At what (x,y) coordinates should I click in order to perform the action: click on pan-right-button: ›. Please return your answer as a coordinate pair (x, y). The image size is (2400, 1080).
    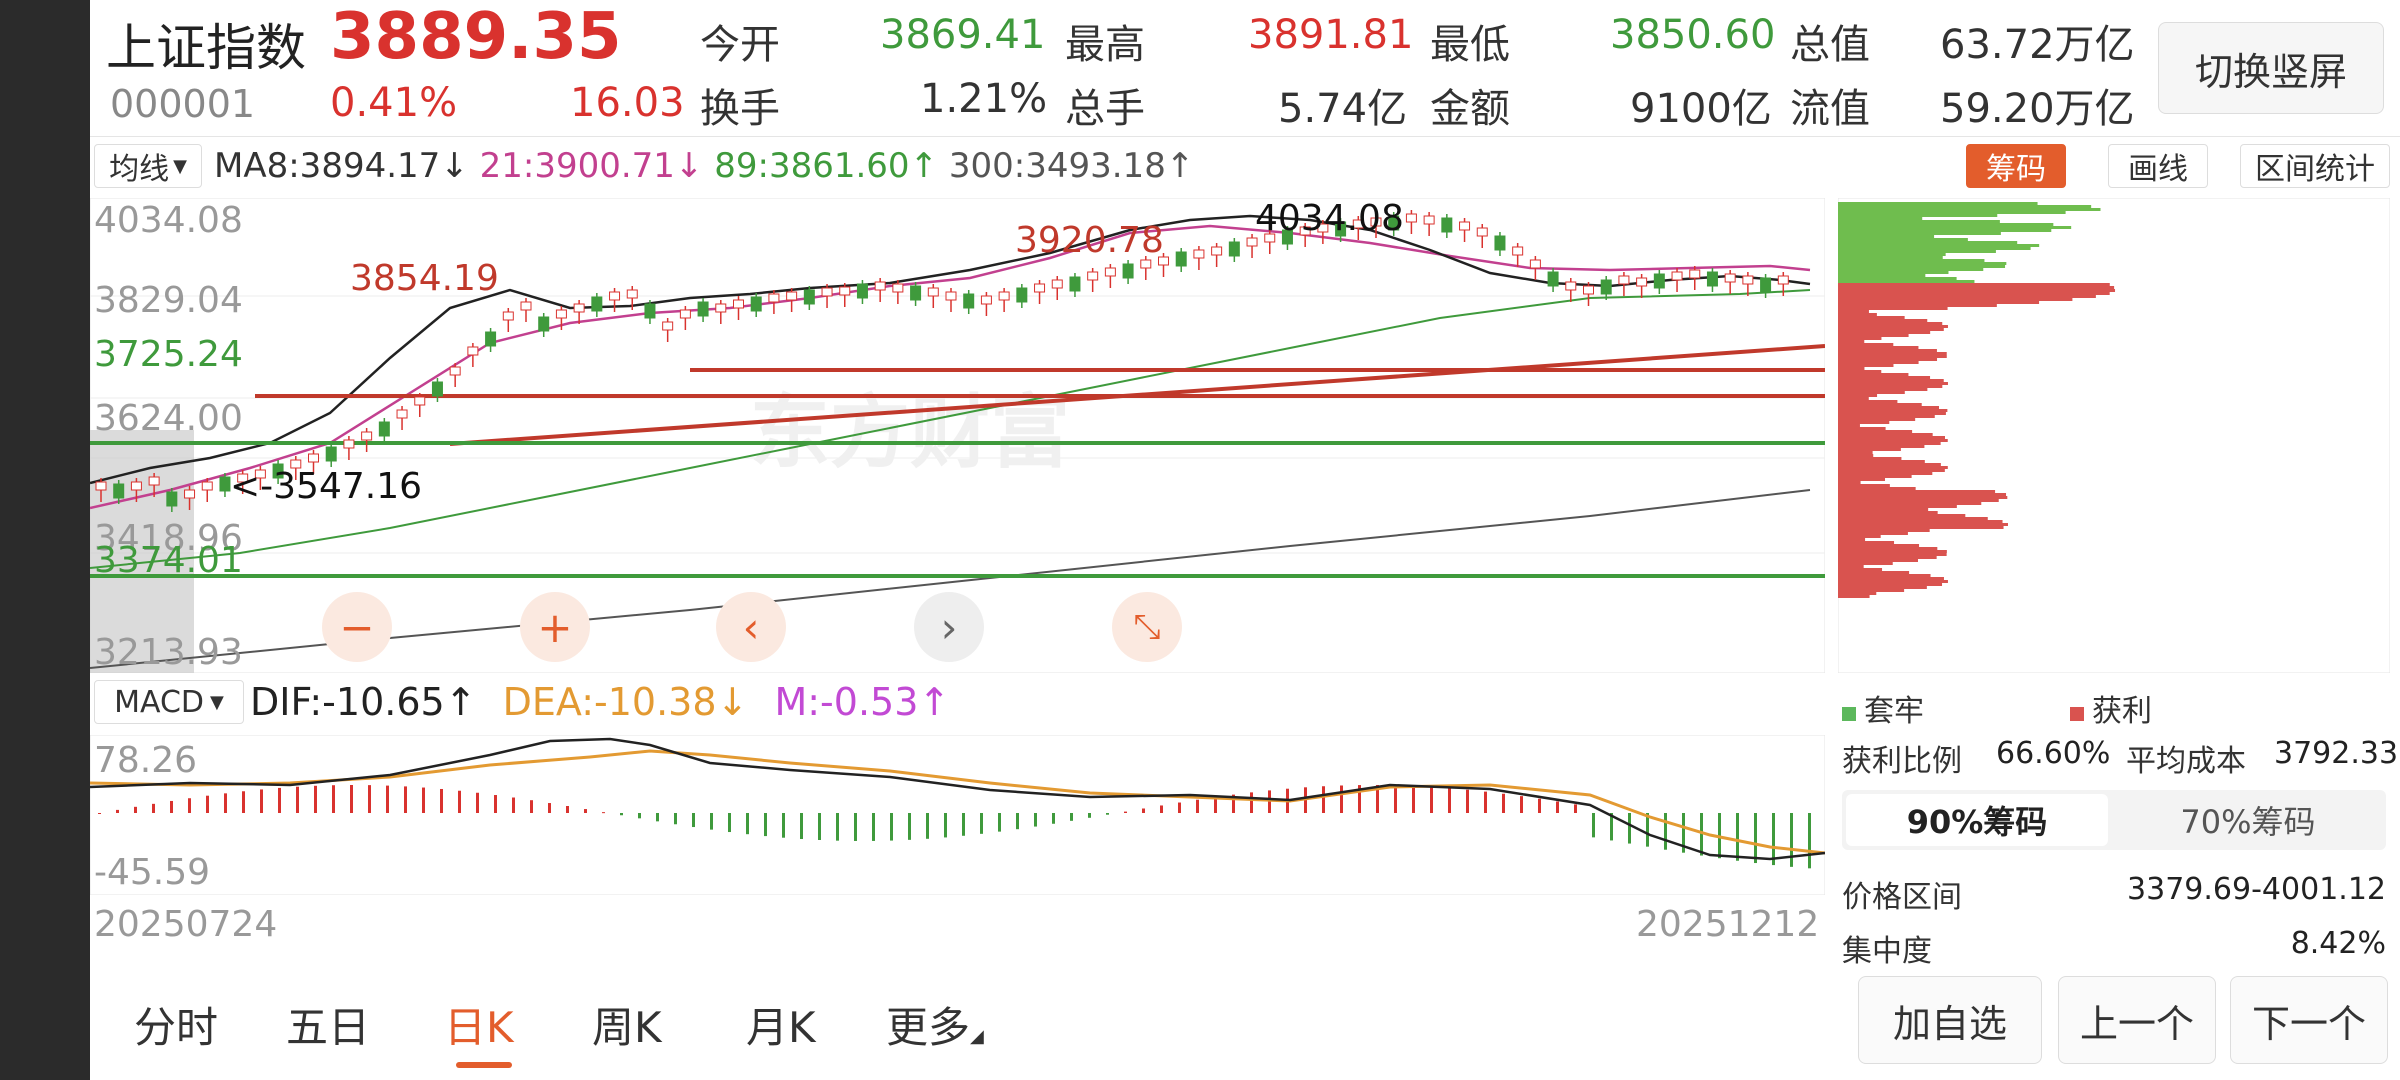
    Looking at the image, I should click on (949, 627).